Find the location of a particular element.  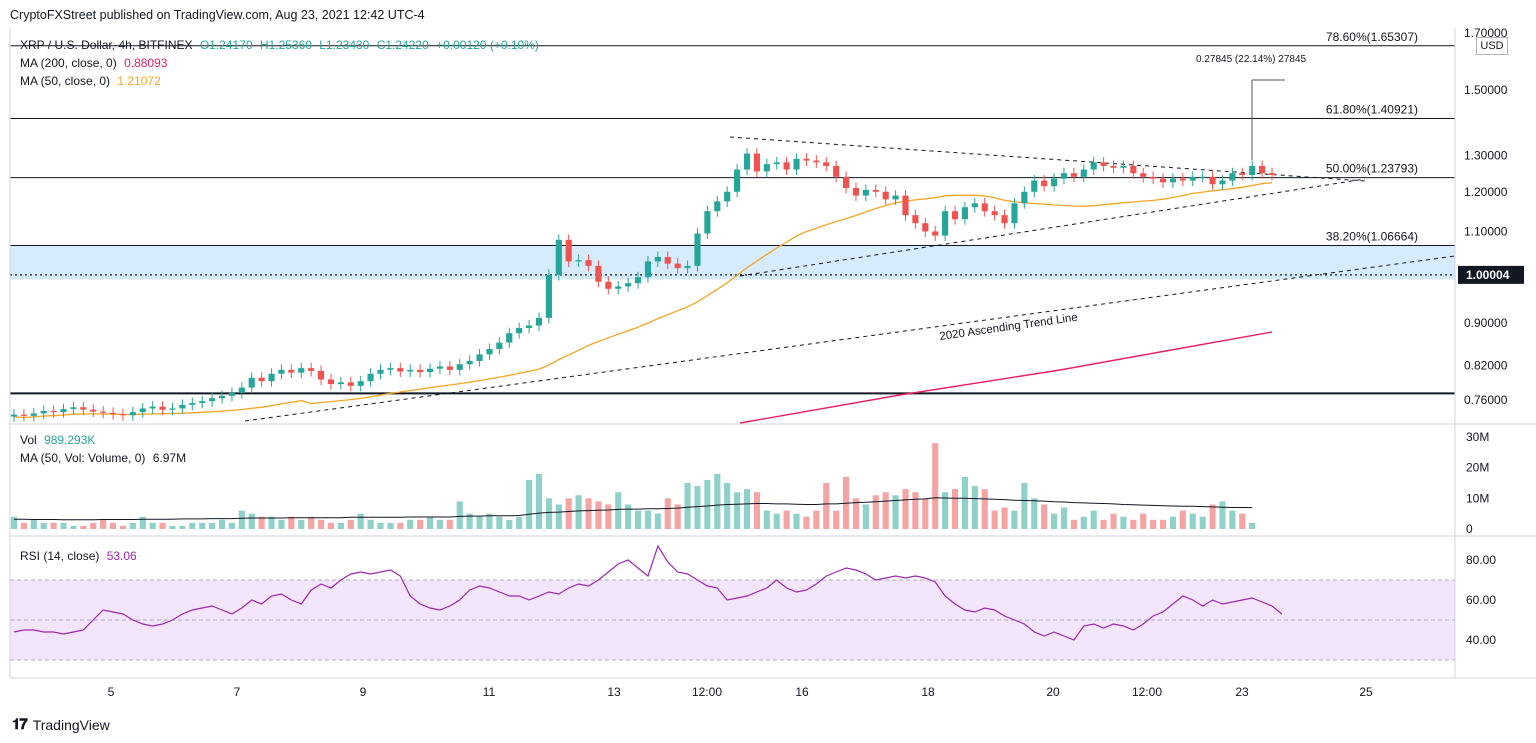

rsi-legend: RSI (14, close) 53.06 is located at coordinates (80, 556).